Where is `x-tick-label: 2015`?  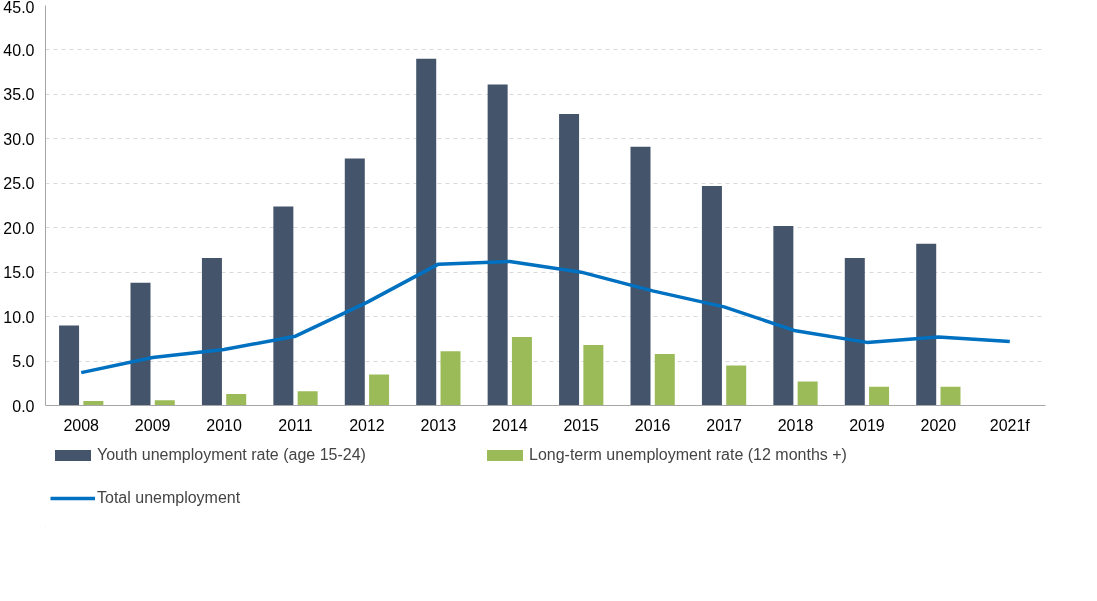 x-tick-label: 2015 is located at coordinates (581, 425).